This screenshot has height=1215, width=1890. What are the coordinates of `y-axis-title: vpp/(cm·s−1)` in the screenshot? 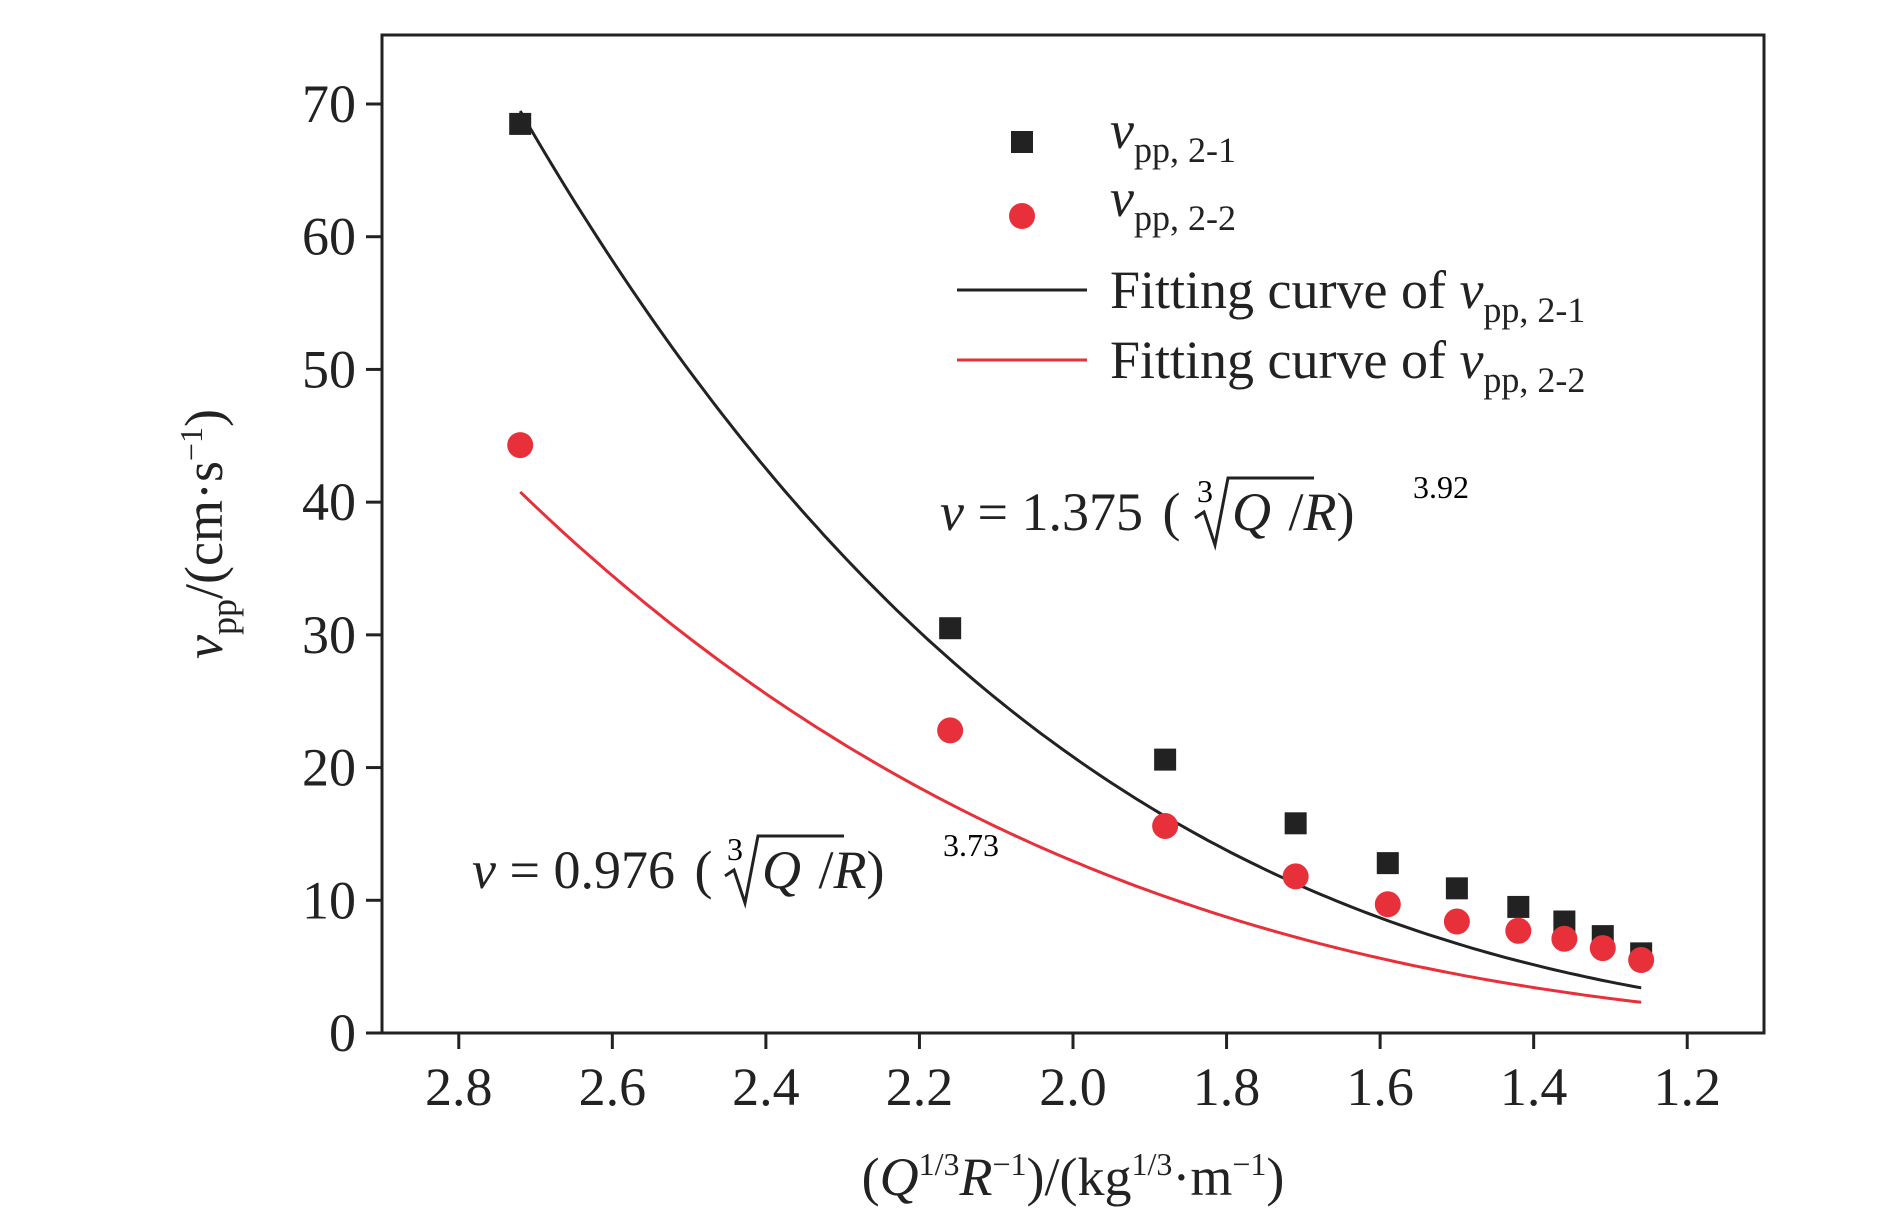 It's located at (208, 534).